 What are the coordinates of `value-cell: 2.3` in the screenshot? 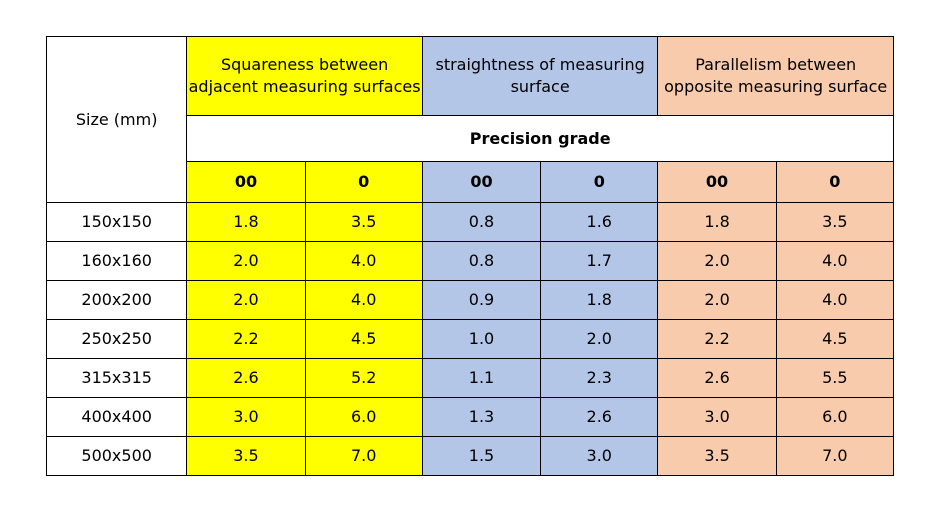 It's located at (599, 378).